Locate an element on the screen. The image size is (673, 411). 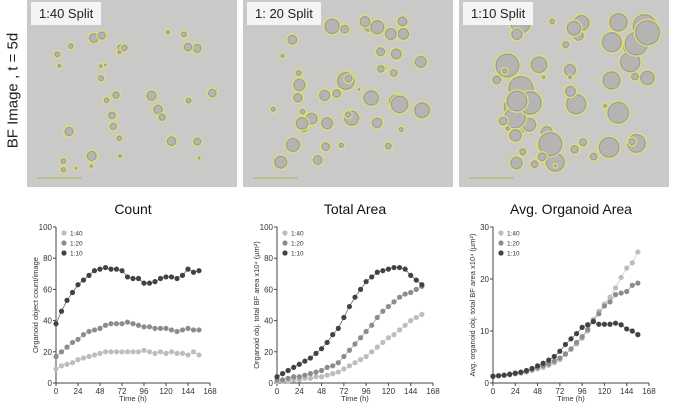
x-tick-label: 120 is located at coordinates (166, 391).